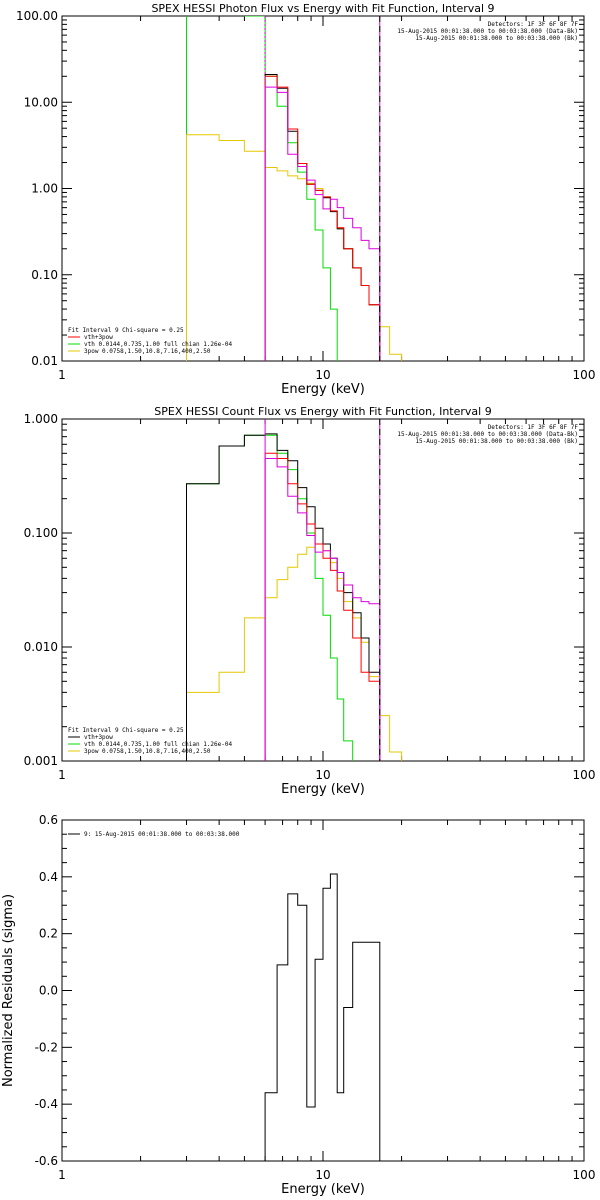  I want to click on y-tick-label: 1.00, so click(44, 189).